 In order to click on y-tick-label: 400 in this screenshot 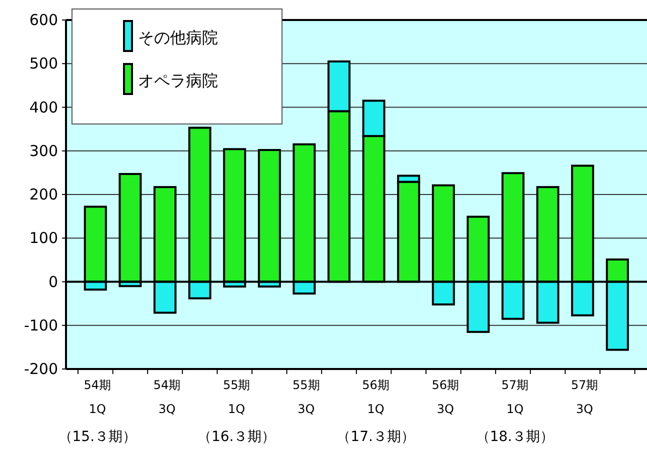, I will do `click(43, 107)`.